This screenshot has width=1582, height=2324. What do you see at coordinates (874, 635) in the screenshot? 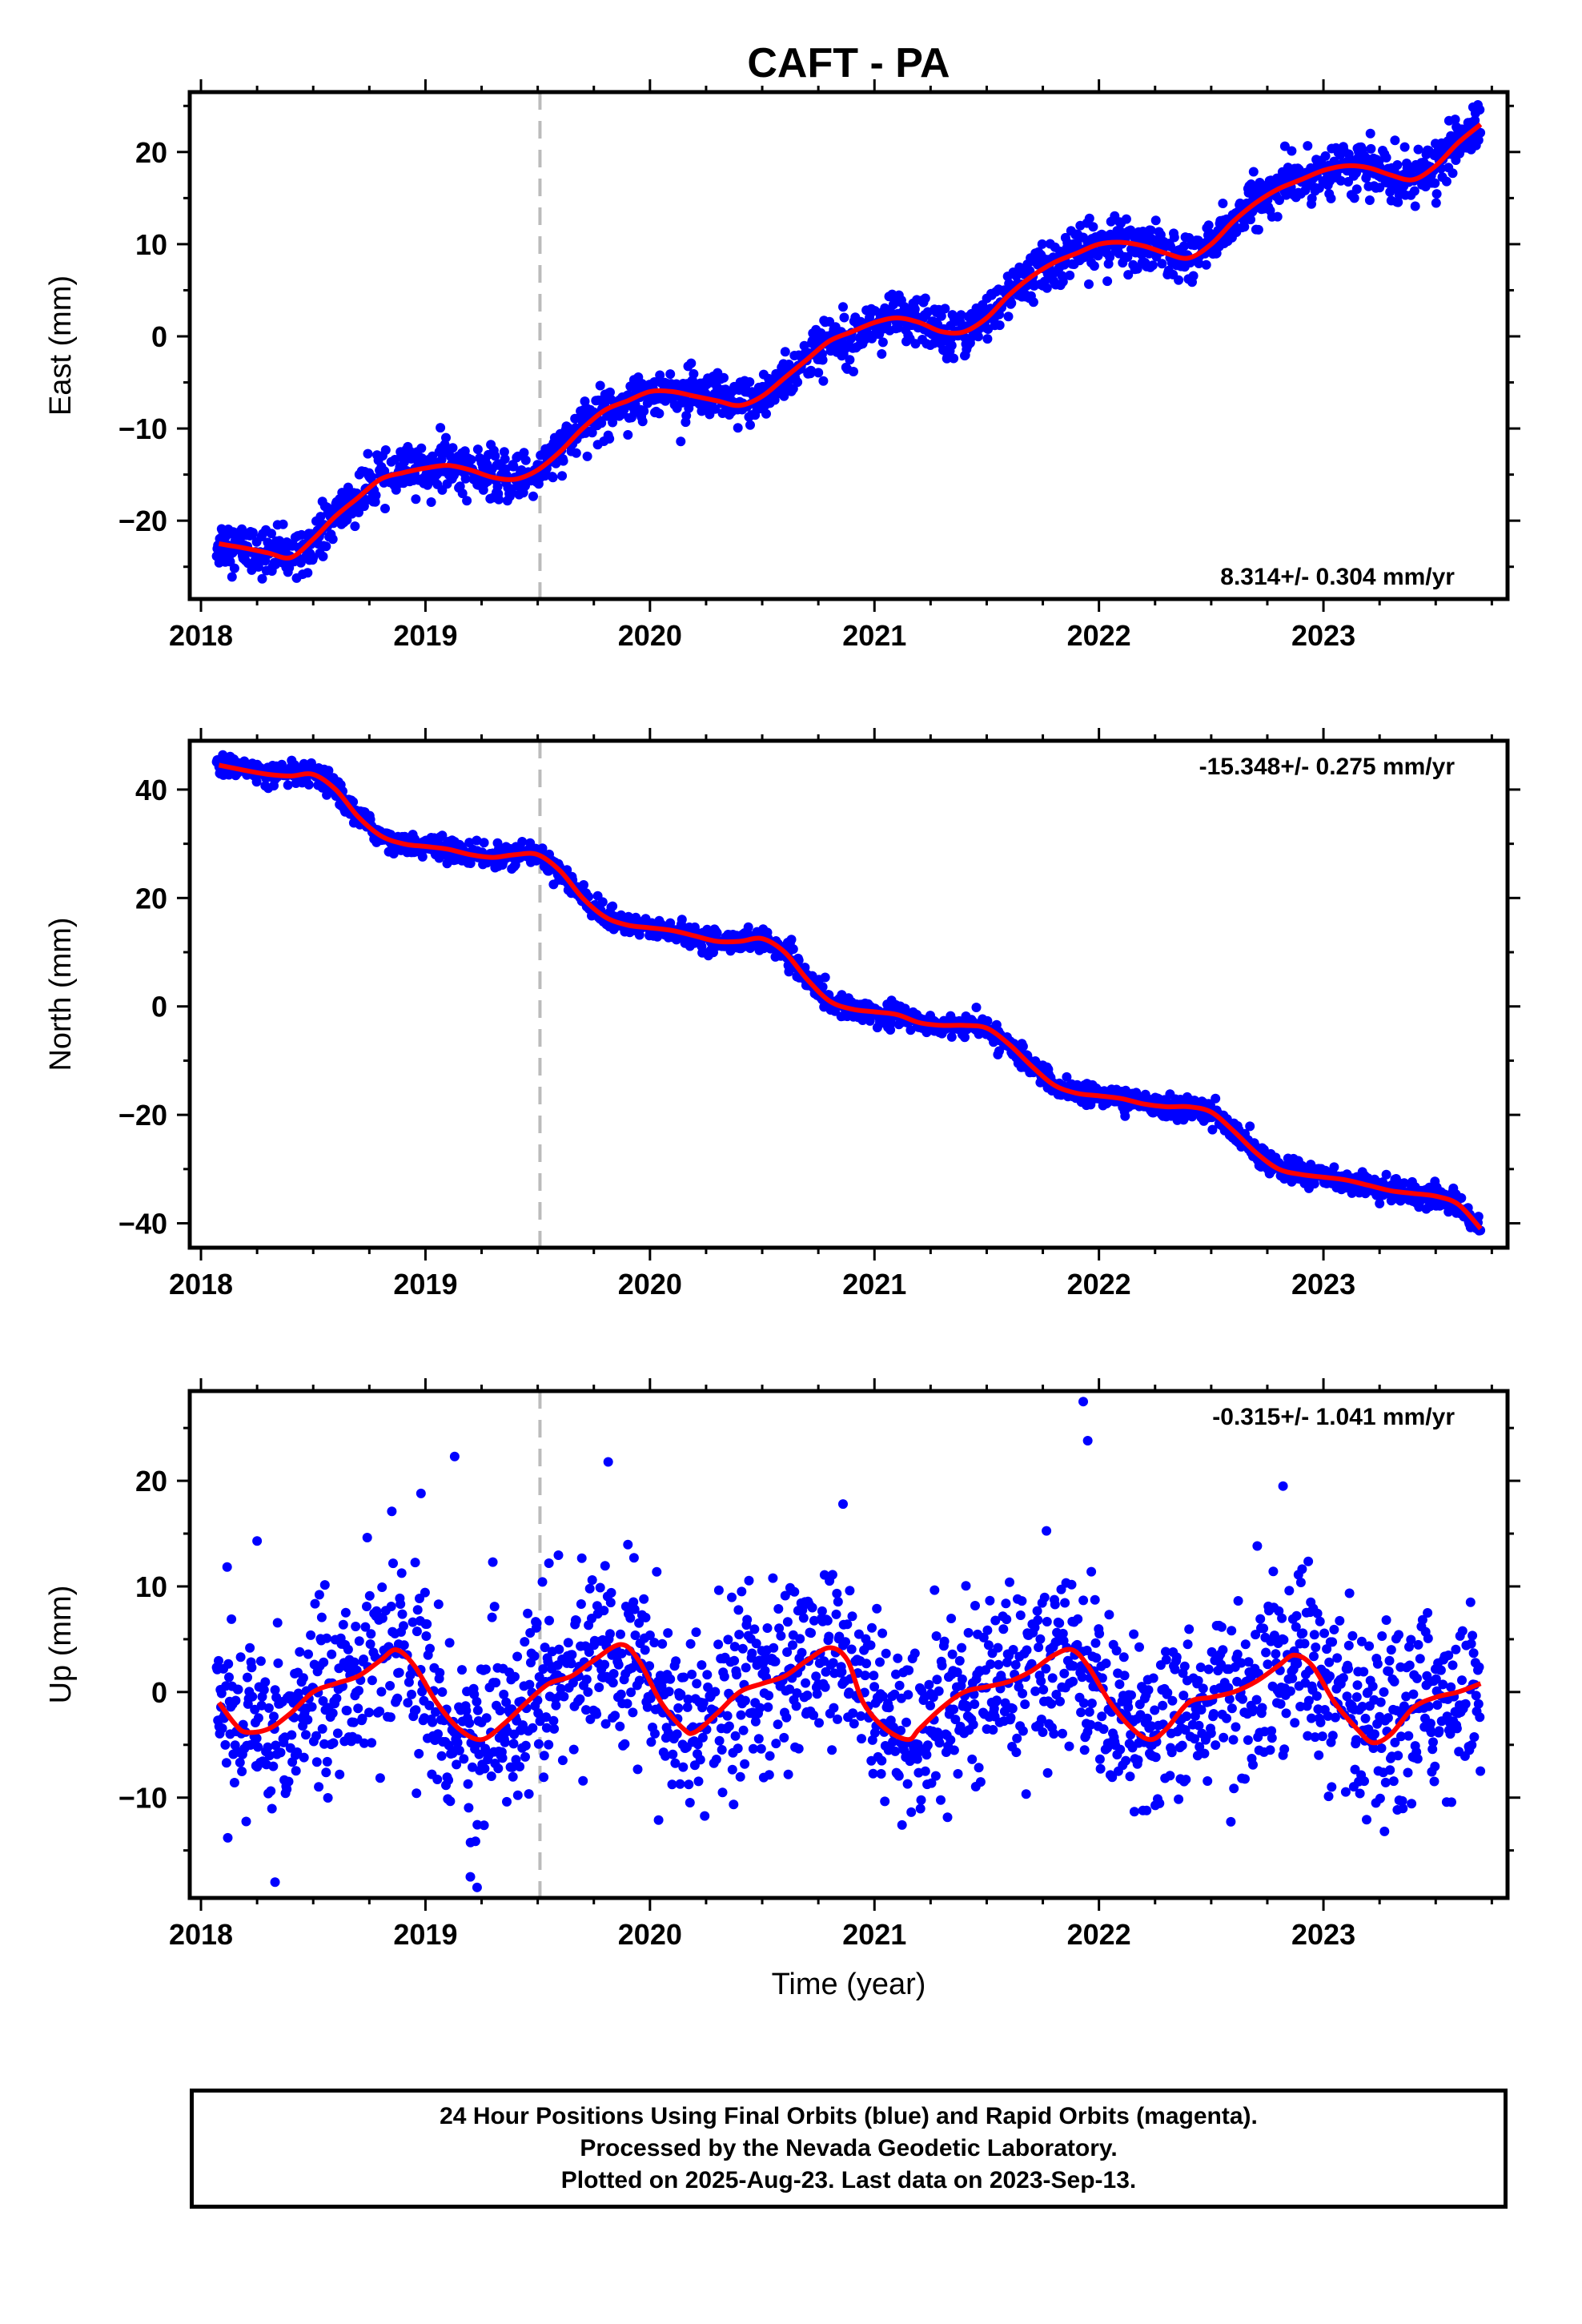
I see `x-tick-label: 2021` at bounding box center [874, 635].